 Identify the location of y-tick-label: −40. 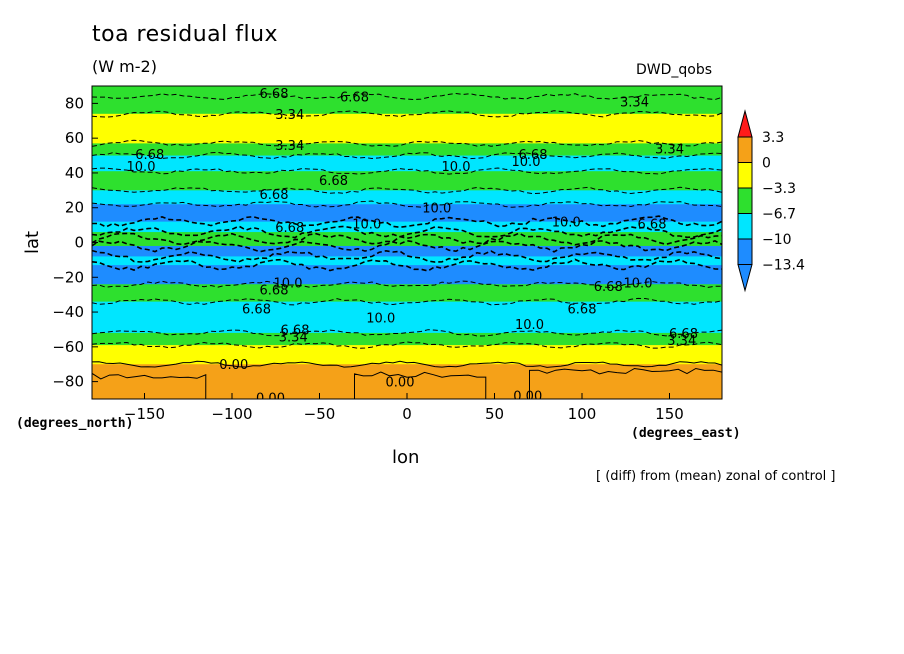
(68, 312).